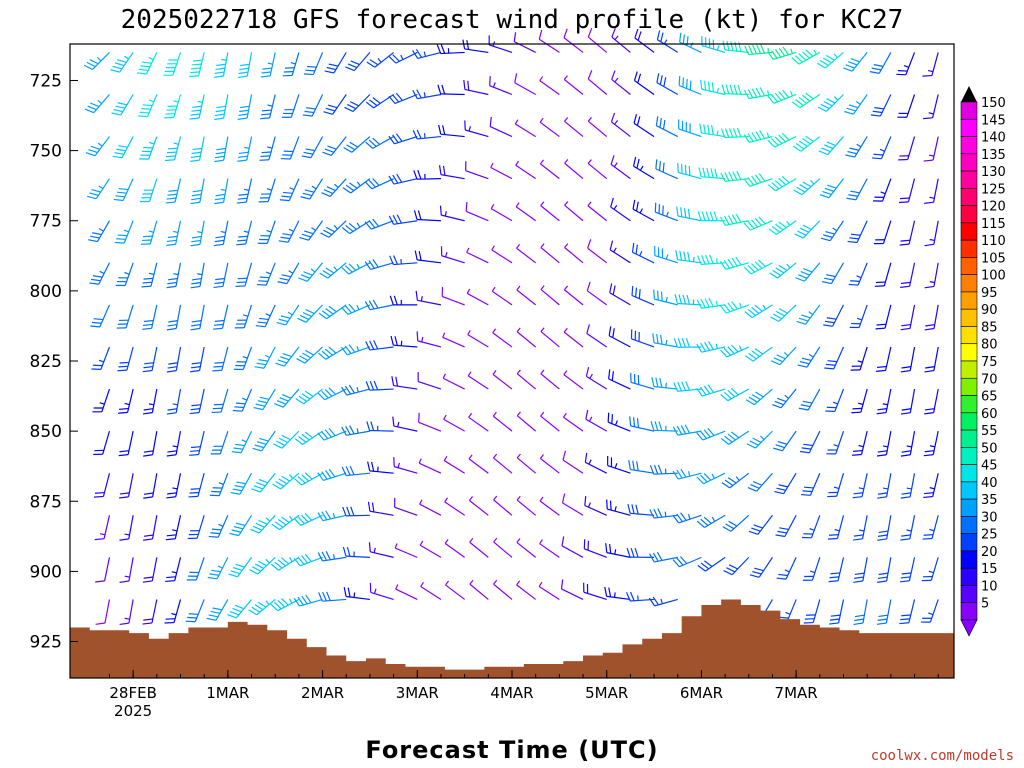  I want to click on colorbar-swatch, so click(969, 438).